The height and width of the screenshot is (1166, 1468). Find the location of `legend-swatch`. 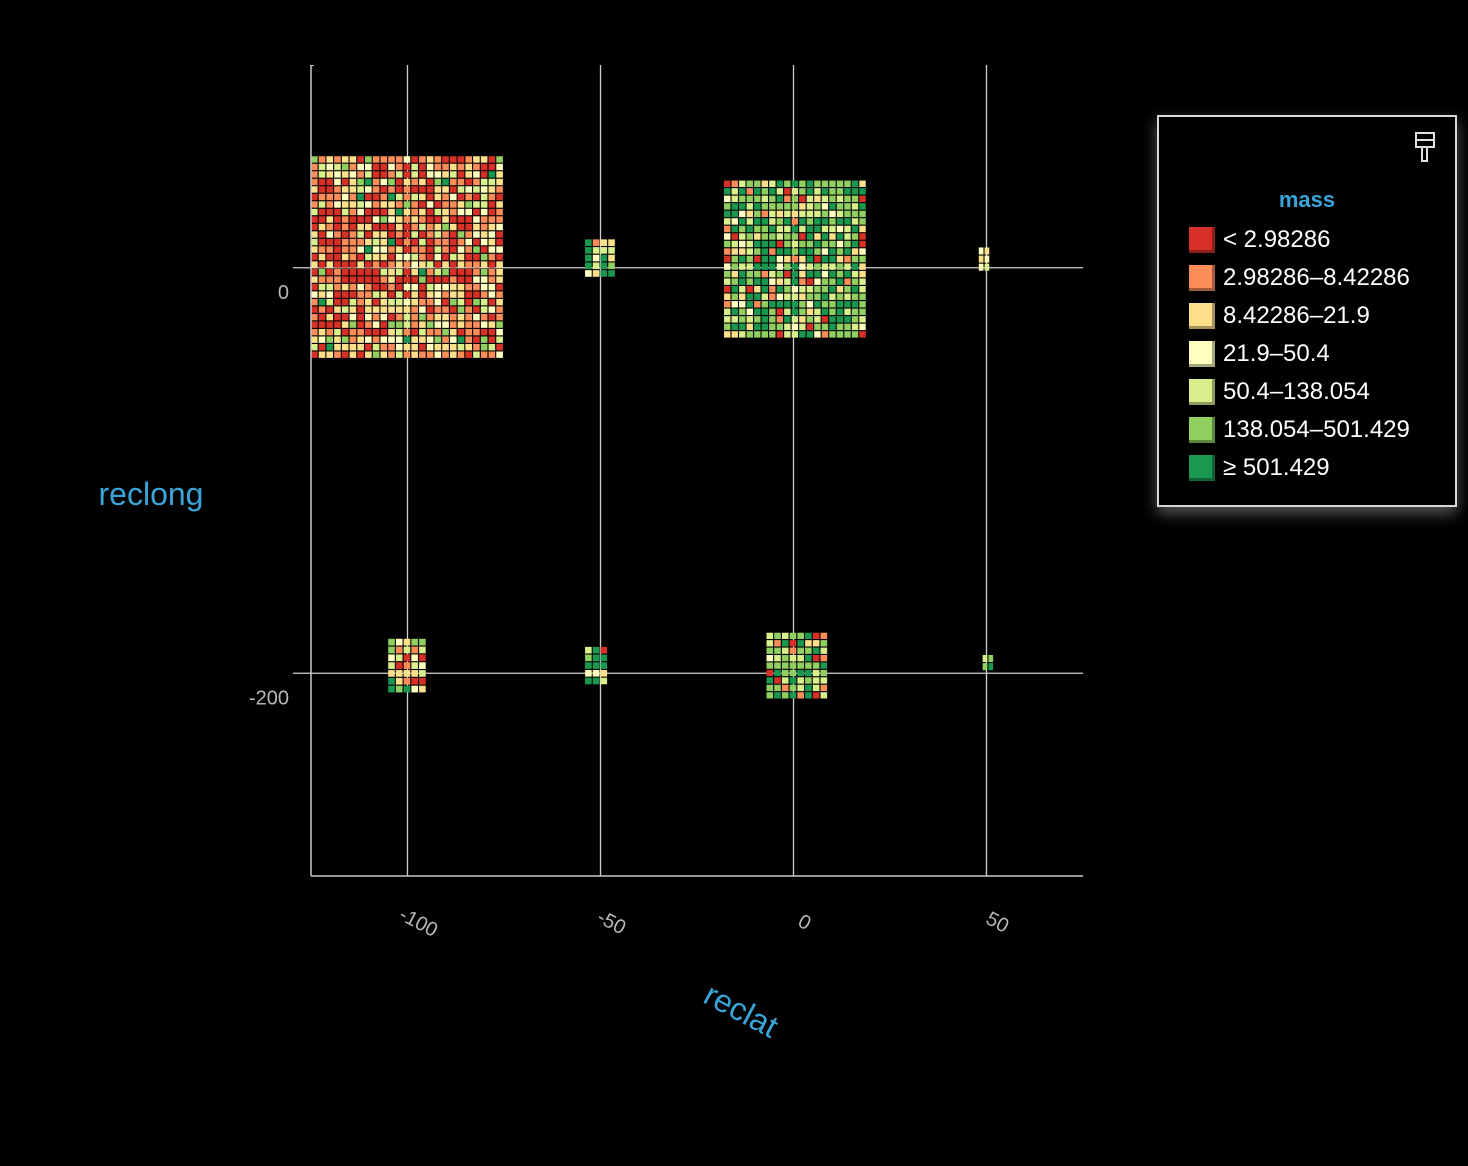

legend-swatch is located at coordinates (1202, 240).